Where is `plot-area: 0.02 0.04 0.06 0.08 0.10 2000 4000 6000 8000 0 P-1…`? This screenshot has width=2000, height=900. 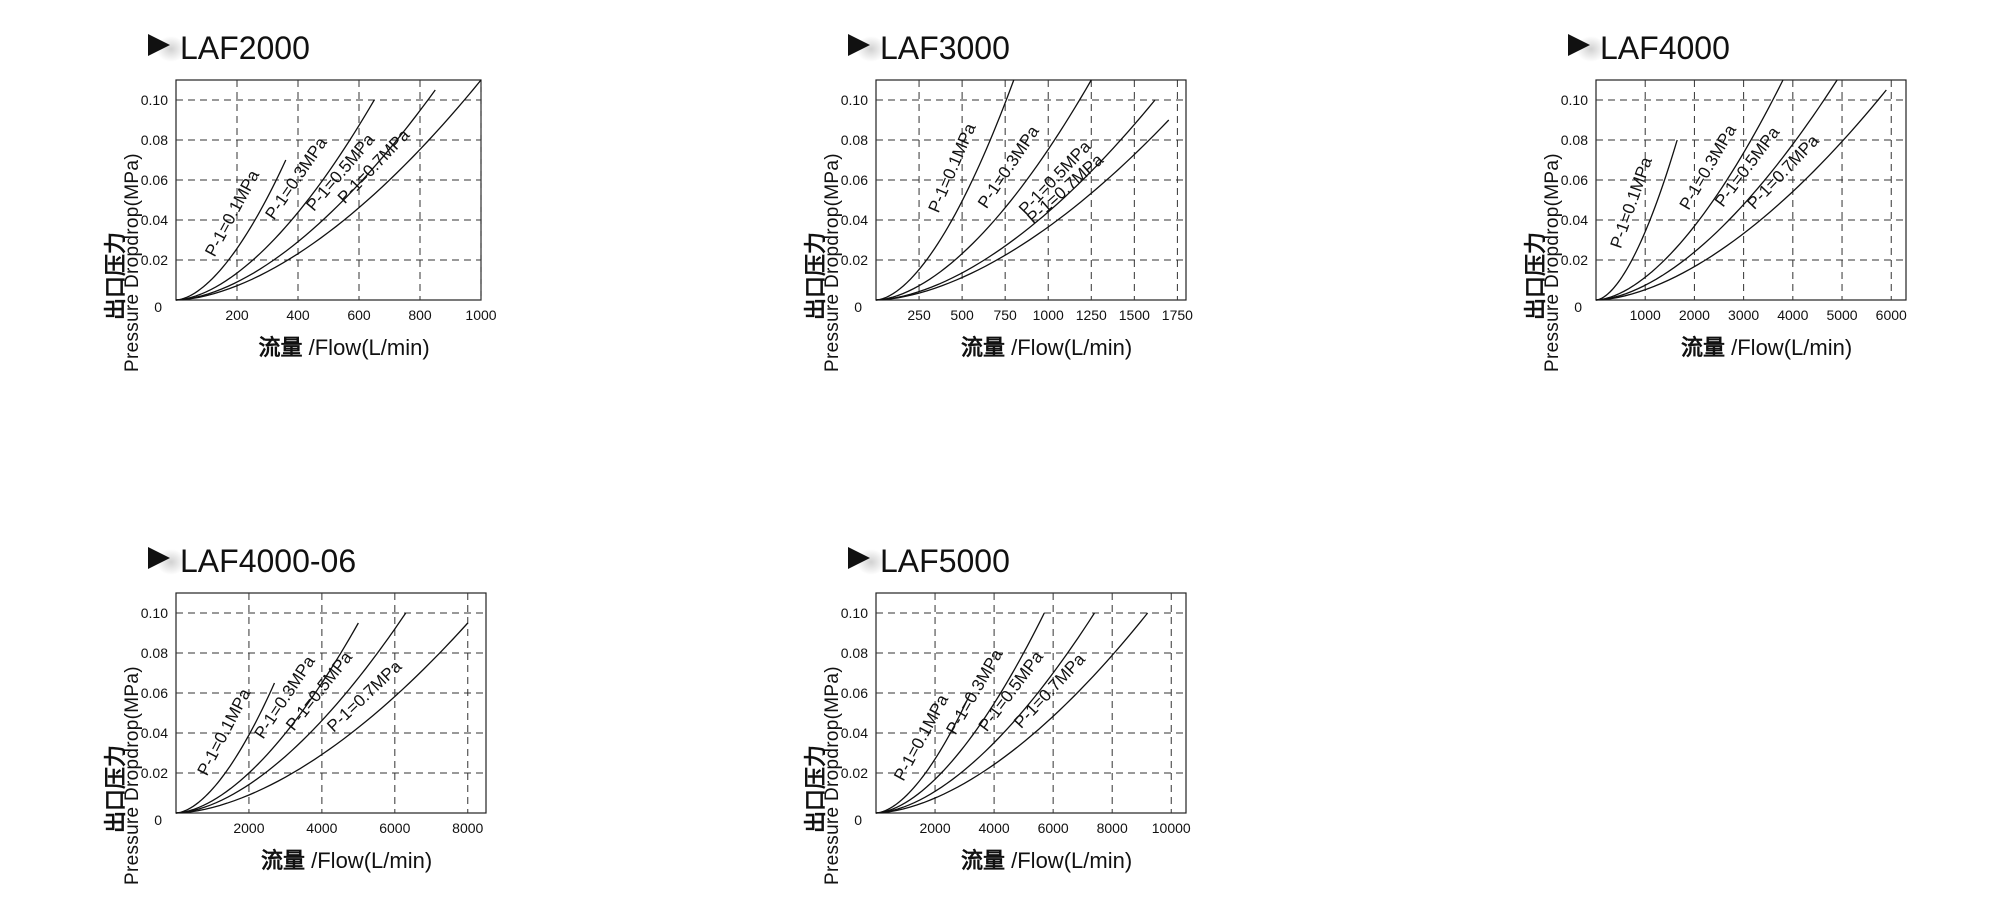 plot-area: 0.02 0.04 0.06 0.08 0.10 2000 4000 6000 8000 0 P-1… is located at coordinates (314, 714).